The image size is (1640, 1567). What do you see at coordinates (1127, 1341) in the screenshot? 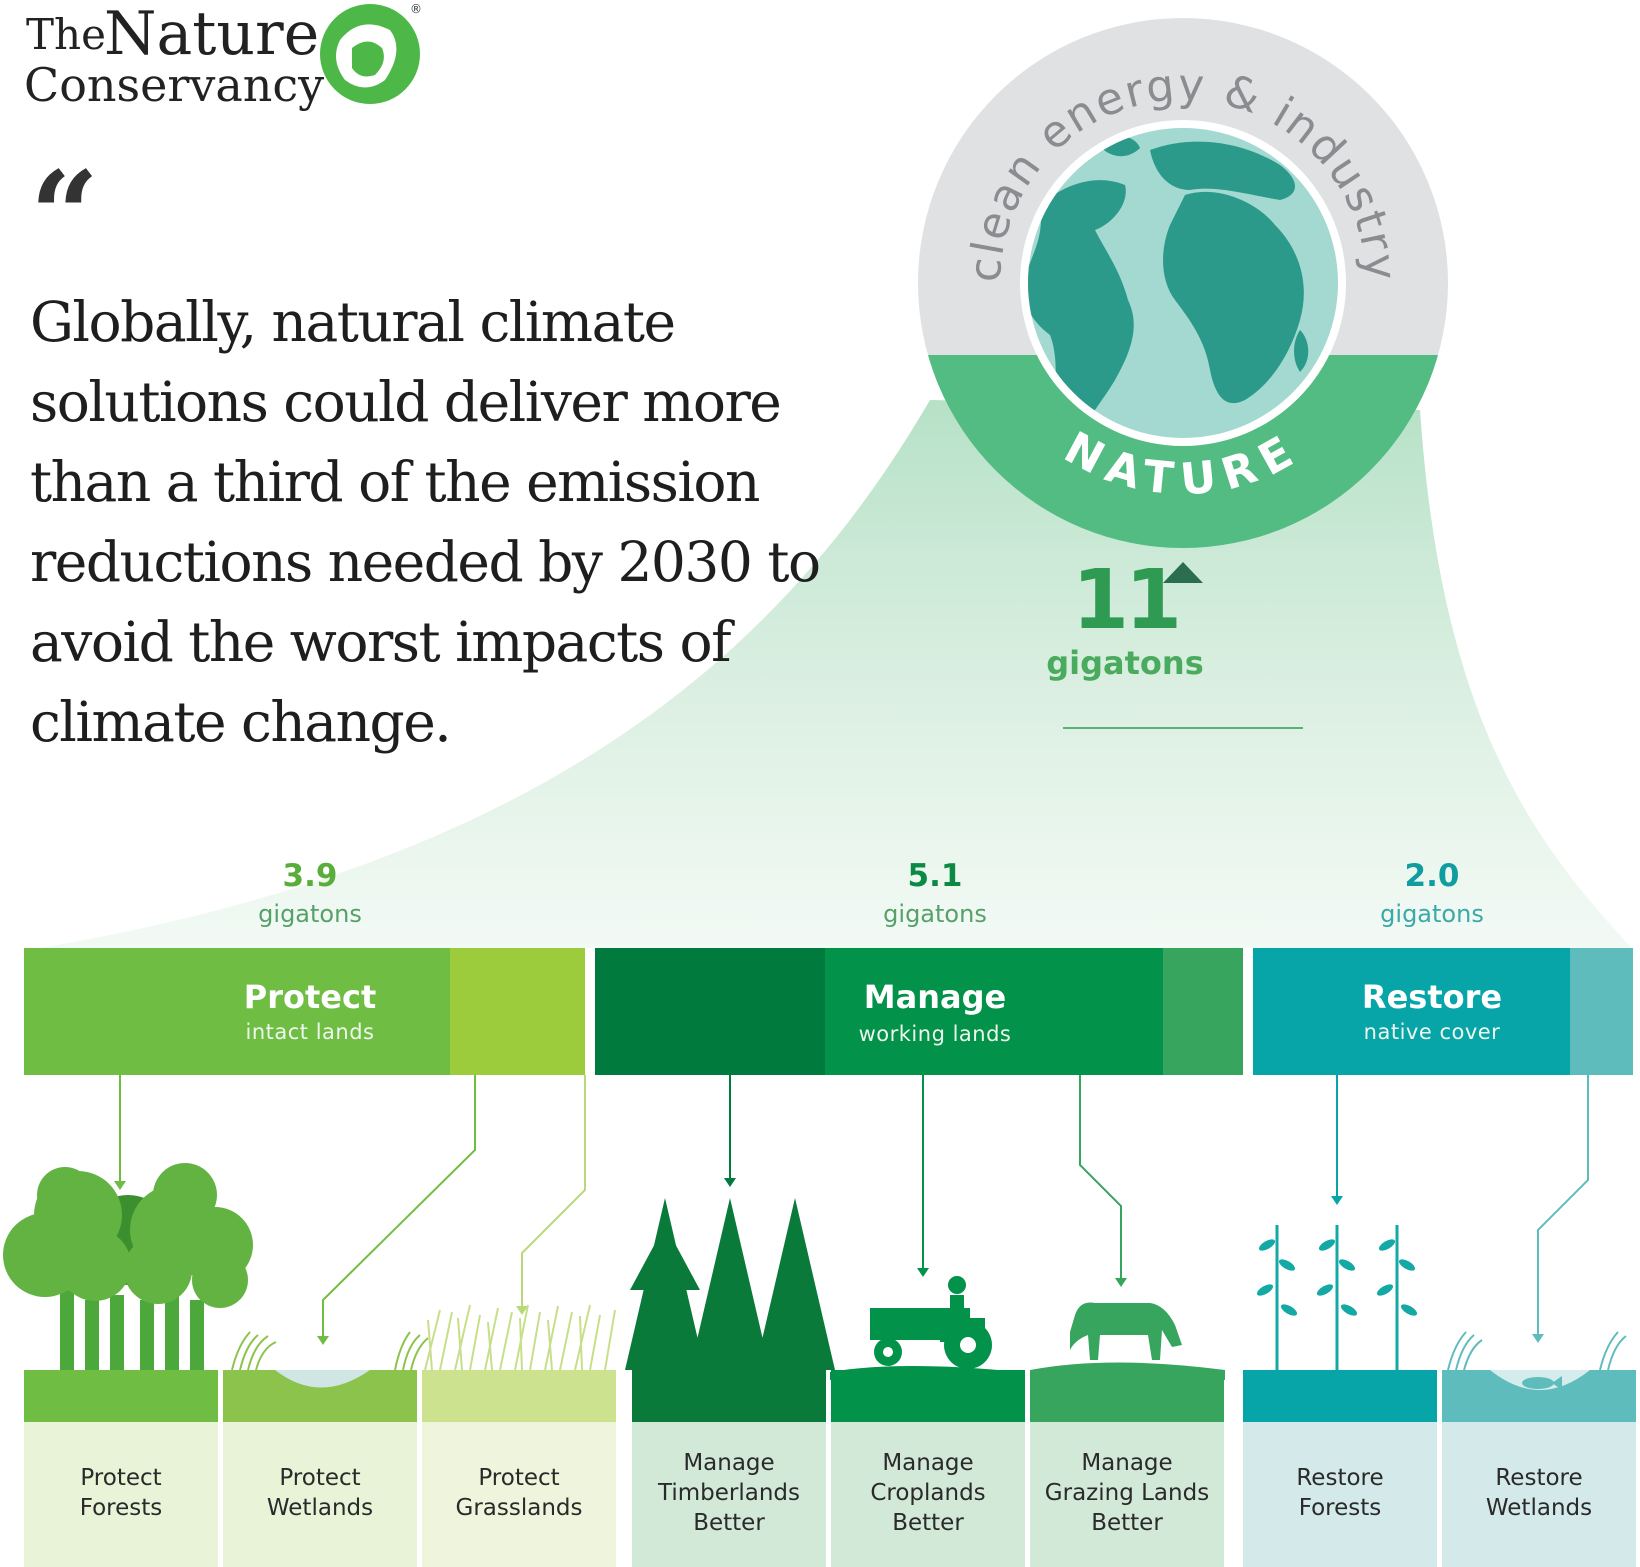
I see `grazing-cow-icon` at bounding box center [1127, 1341].